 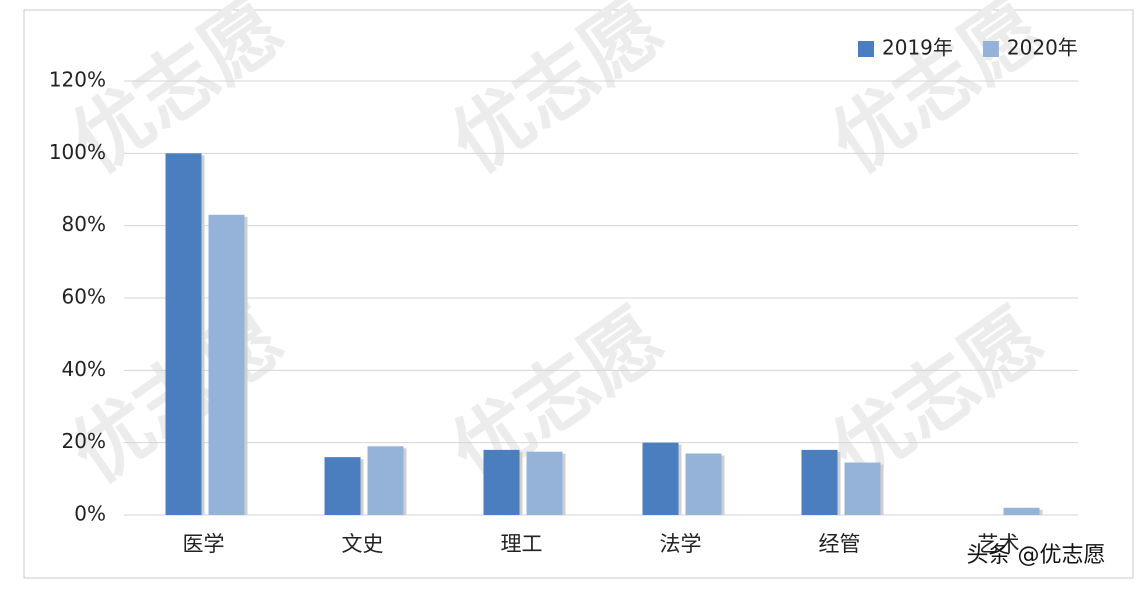 What do you see at coordinates (84, 297) in the screenshot?
I see `y-tick-label: 60%` at bounding box center [84, 297].